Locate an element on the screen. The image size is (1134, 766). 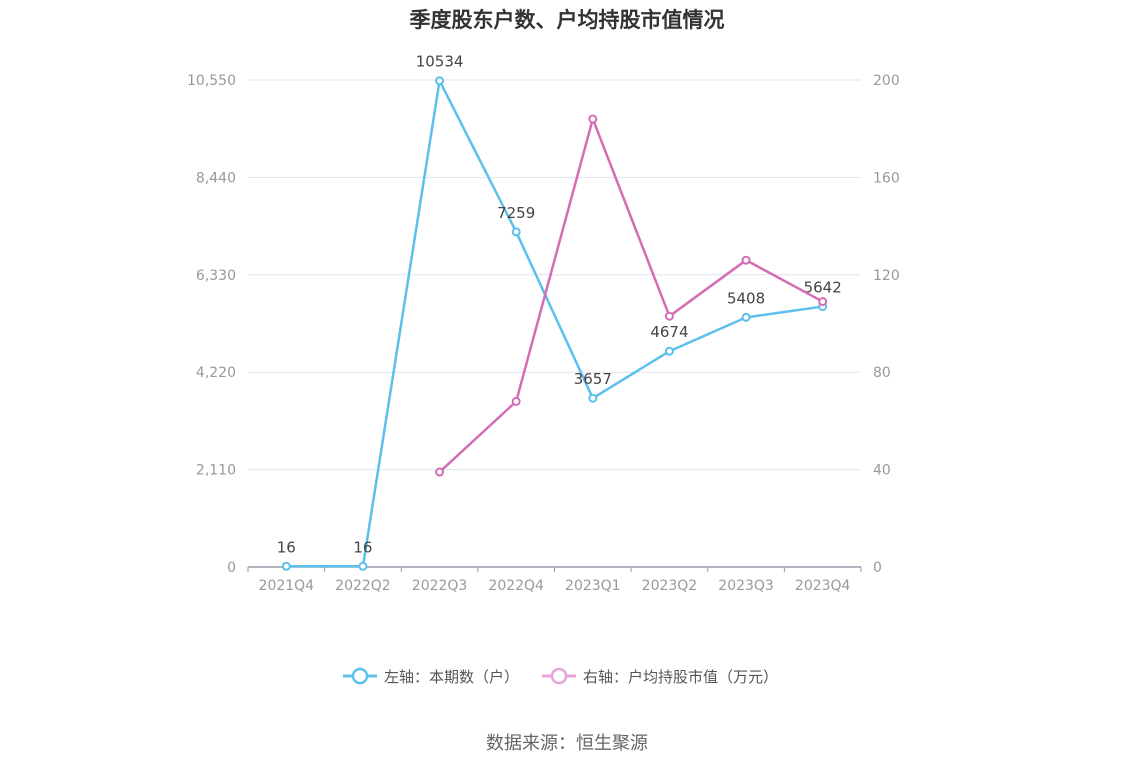
x-axis-tick-label: 2021Q4 is located at coordinates (287, 586).